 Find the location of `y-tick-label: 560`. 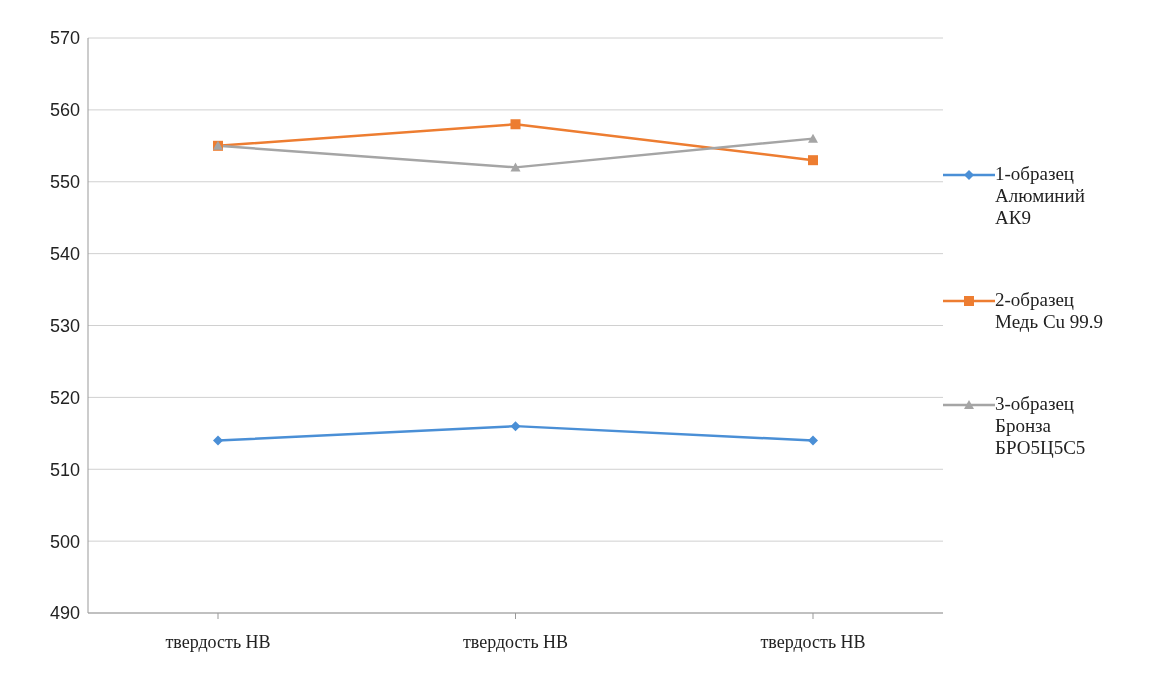

y-tick-label: 560 is located at coordinates (64, 110).